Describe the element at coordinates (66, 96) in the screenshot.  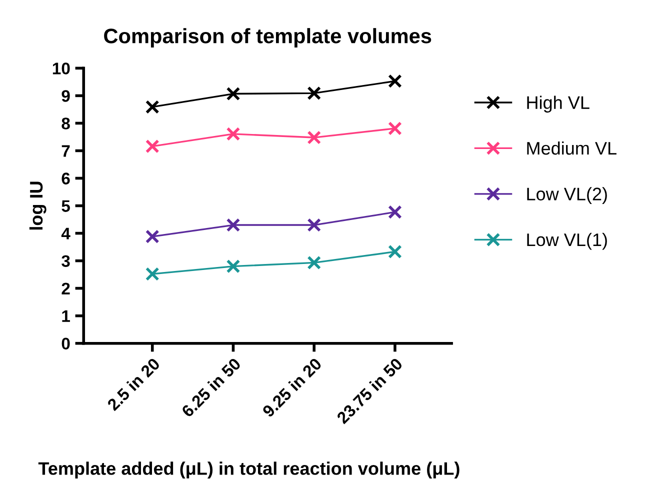
I see `y-tick-label: 9` at that location.